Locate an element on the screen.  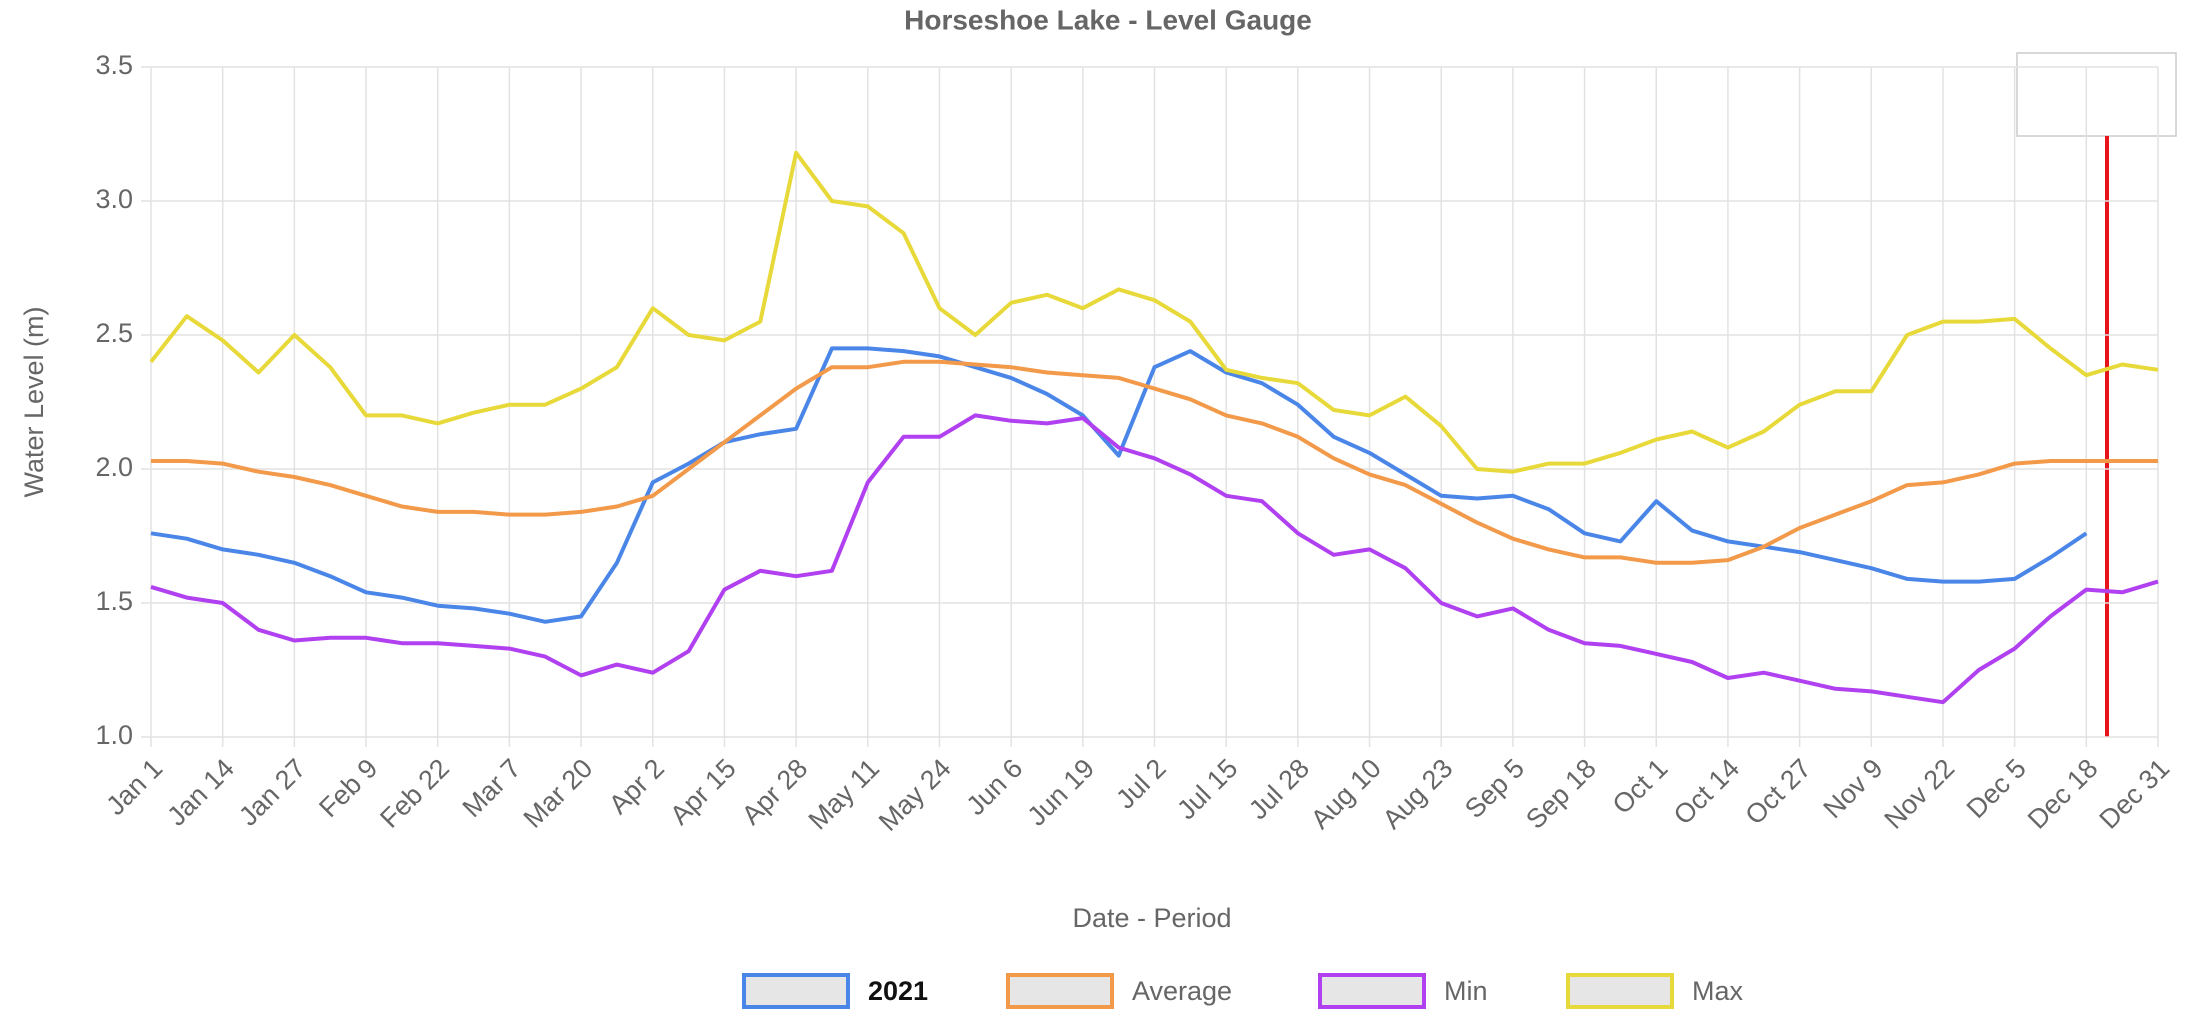
x-tick-label: Feb 9 is located at coordinates (348, 788).